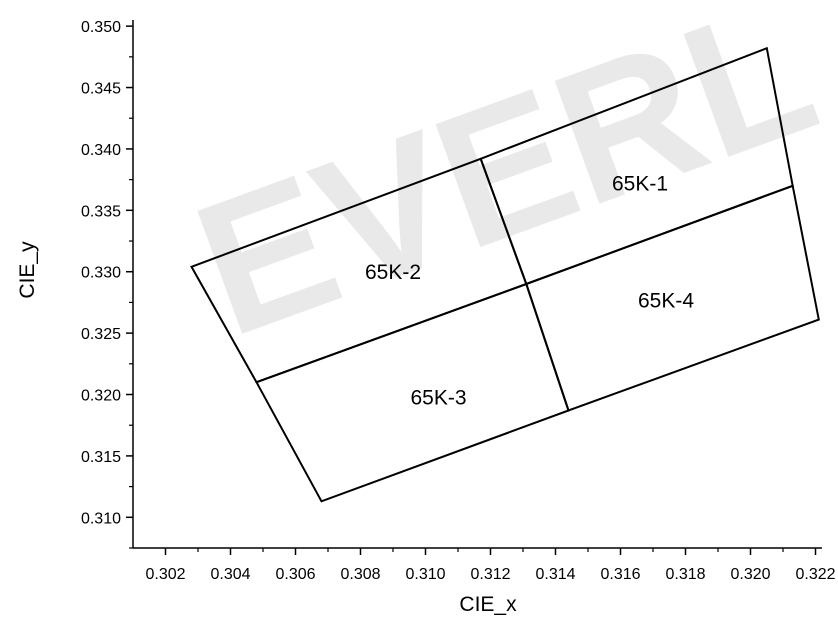 The image size is (838, 626). Describe the element at coordinates (101, 396) in the screenshot. I see `y-tick-label: 0.320` at that location.